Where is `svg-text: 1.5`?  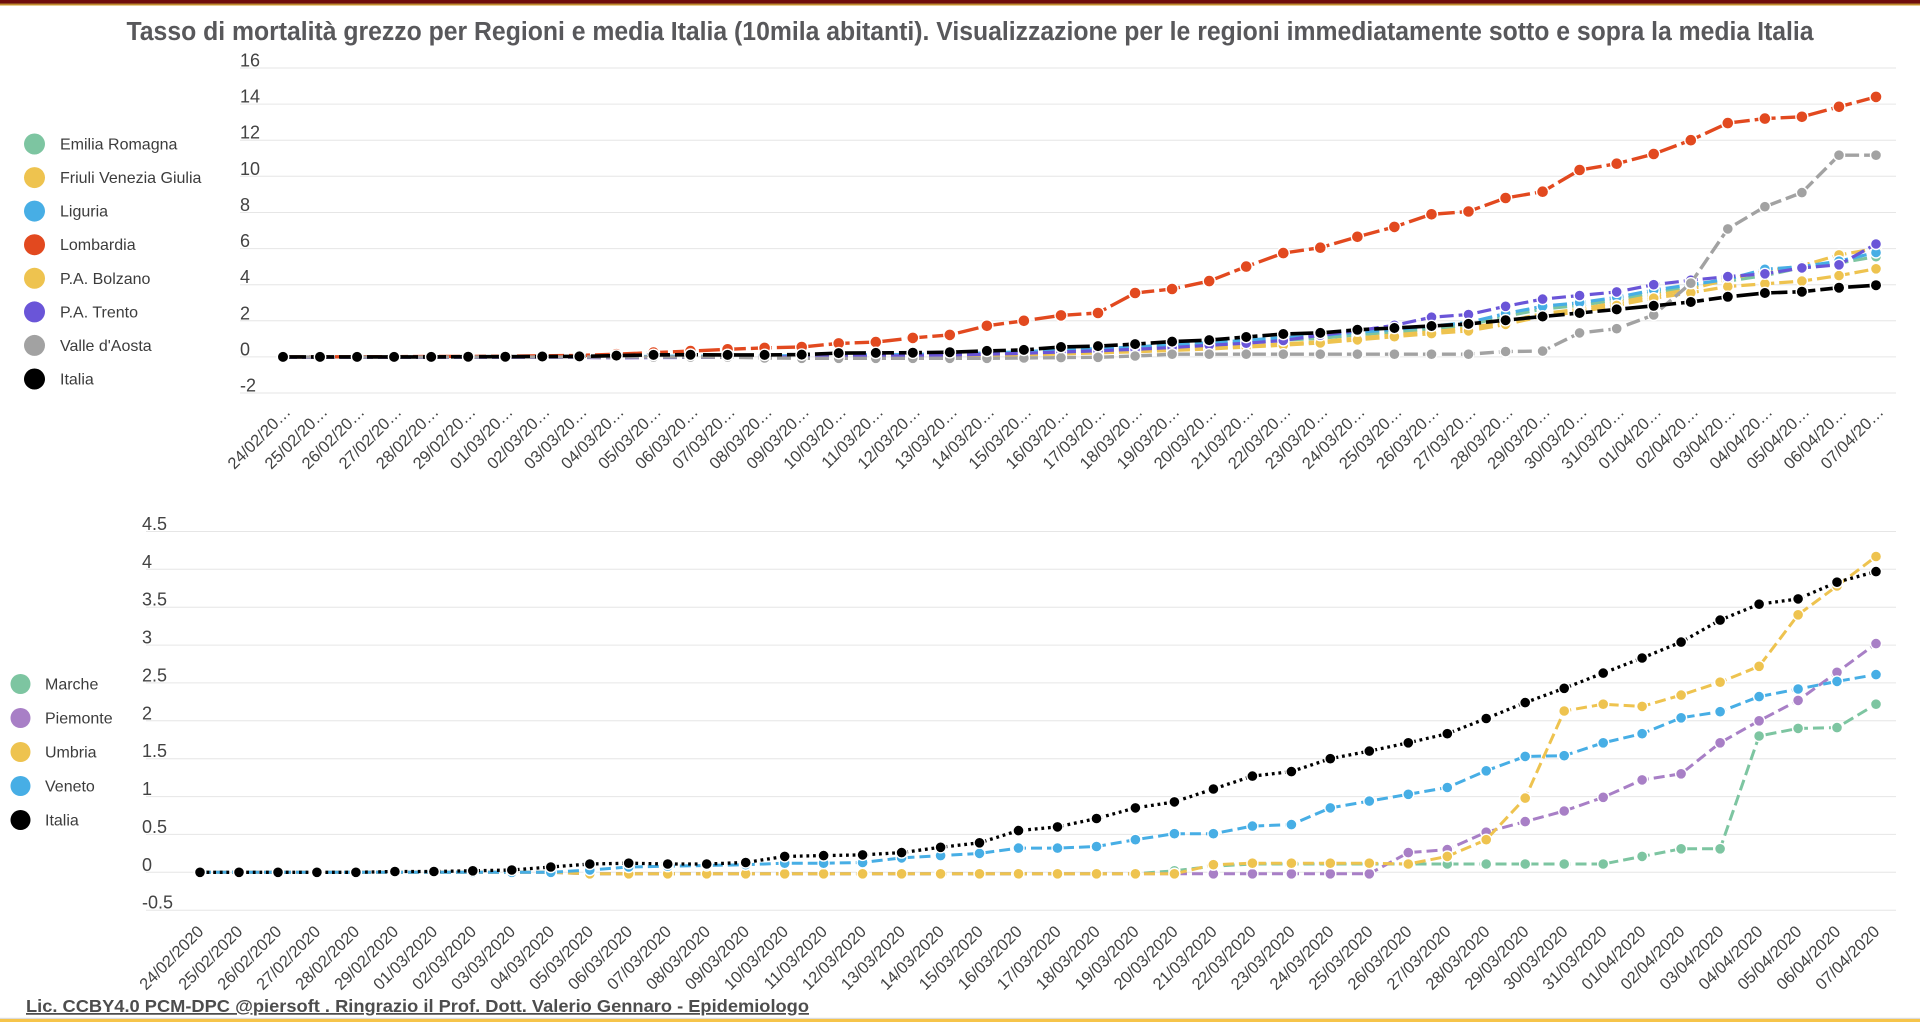 svg-text: 1.5 is located at coordinates (154, 751).